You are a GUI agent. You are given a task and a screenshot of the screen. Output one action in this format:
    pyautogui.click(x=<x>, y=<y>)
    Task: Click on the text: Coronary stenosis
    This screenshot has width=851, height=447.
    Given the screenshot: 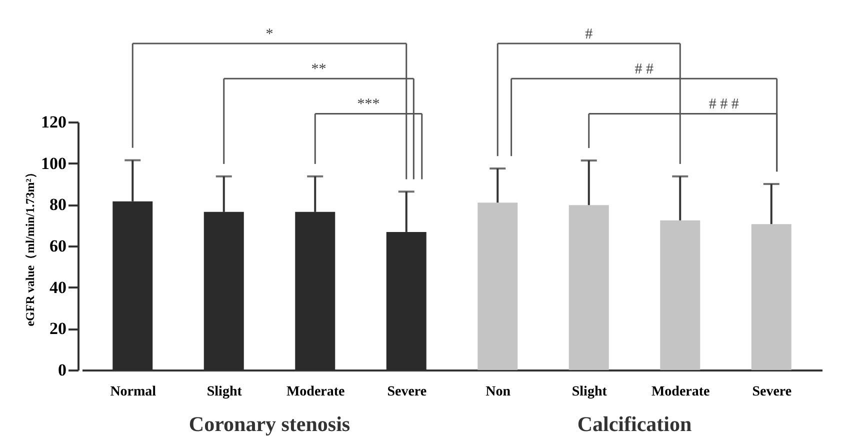 What is the action you would take?
    pyautogui.click(x=269, y=424)
    